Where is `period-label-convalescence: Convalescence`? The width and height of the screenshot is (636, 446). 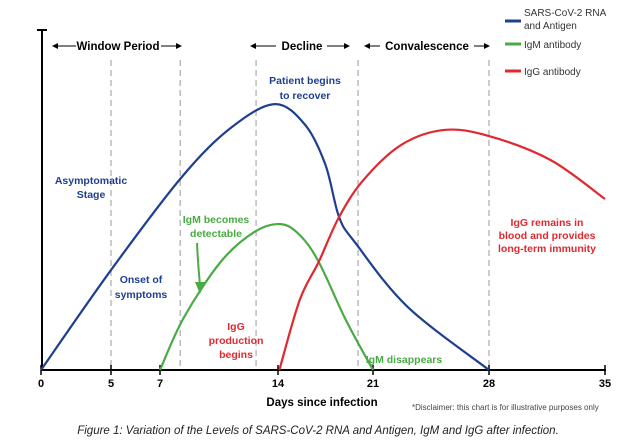
period-label-convalescence: Convalescence is located at coordinates (427, 47).